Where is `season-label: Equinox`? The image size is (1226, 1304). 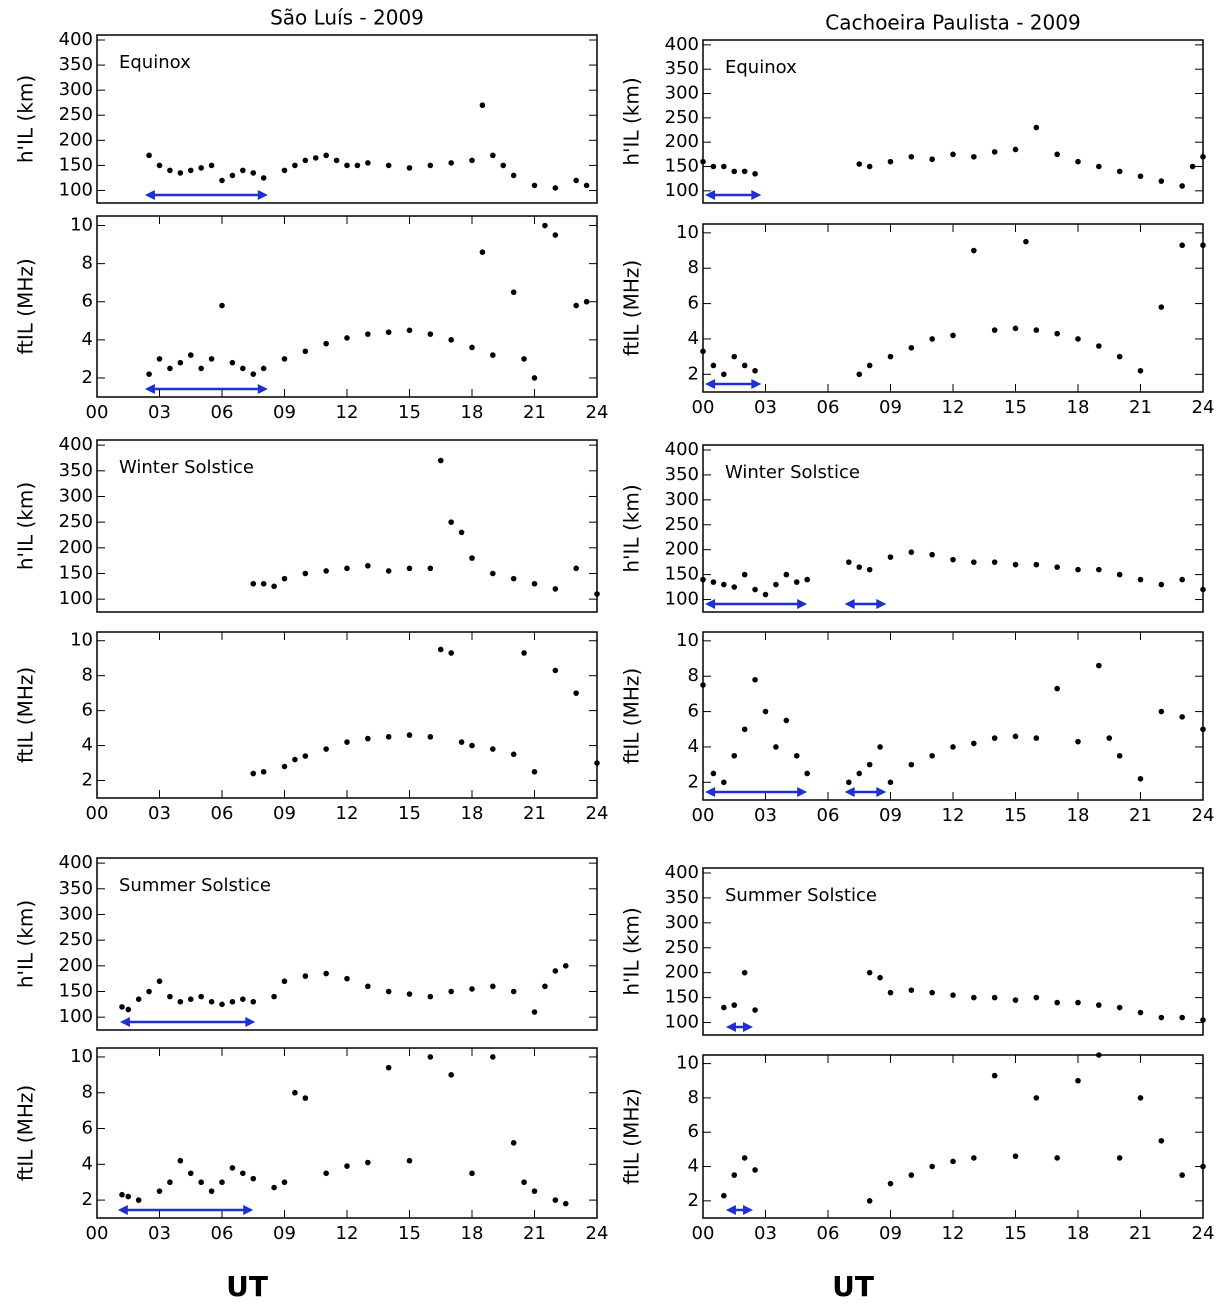
season-label: Equinox is located at coordinates (761, 67).